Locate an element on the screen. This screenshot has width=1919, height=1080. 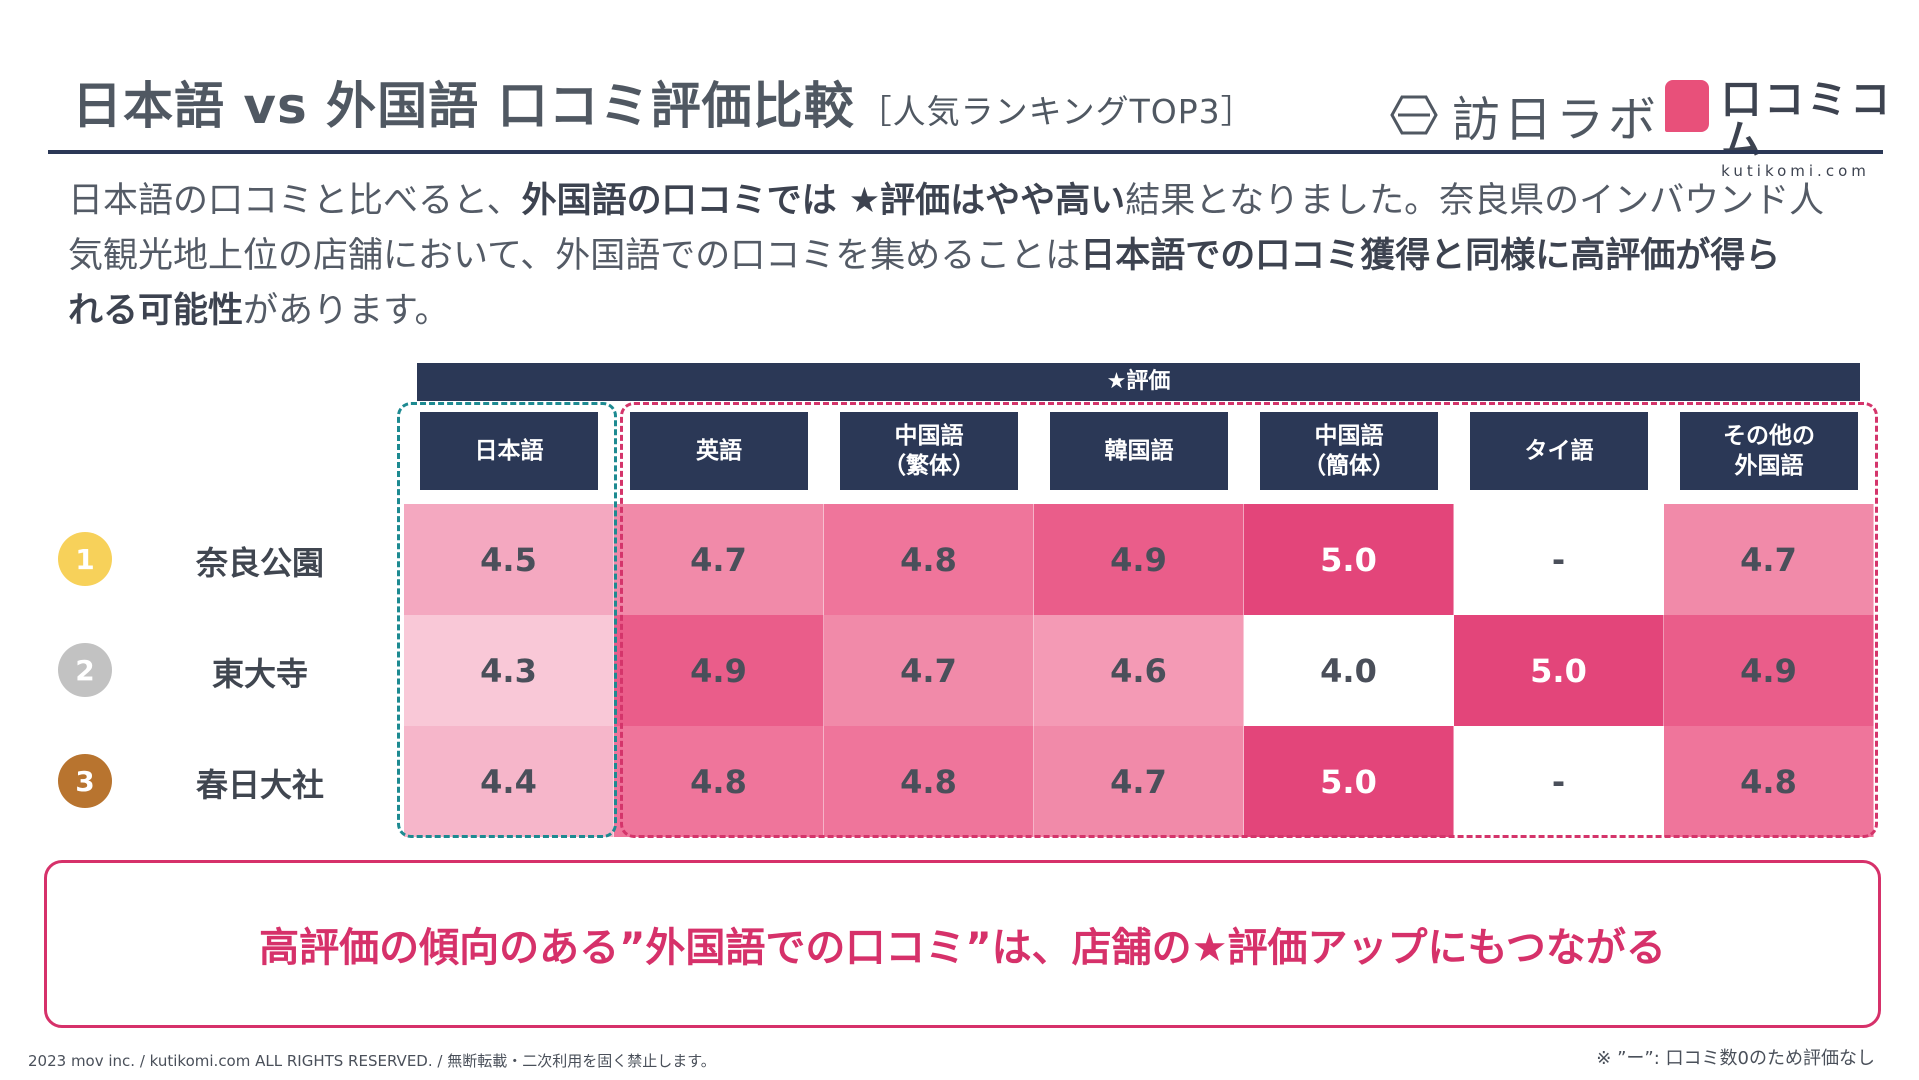
hounichi-logo-text: 訪日ラボ is located at coordinates (1556, 120).